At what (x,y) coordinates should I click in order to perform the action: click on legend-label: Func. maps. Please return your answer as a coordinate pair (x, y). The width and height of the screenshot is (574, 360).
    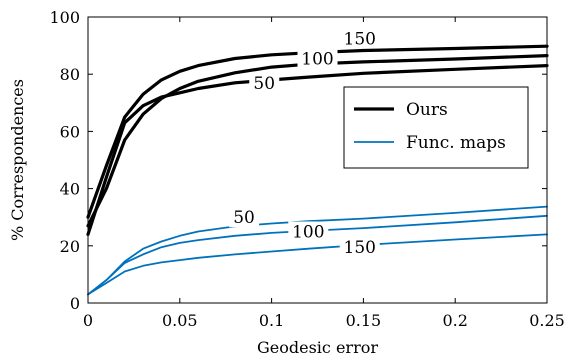
    Looking at the image, I should click on (456, 143).